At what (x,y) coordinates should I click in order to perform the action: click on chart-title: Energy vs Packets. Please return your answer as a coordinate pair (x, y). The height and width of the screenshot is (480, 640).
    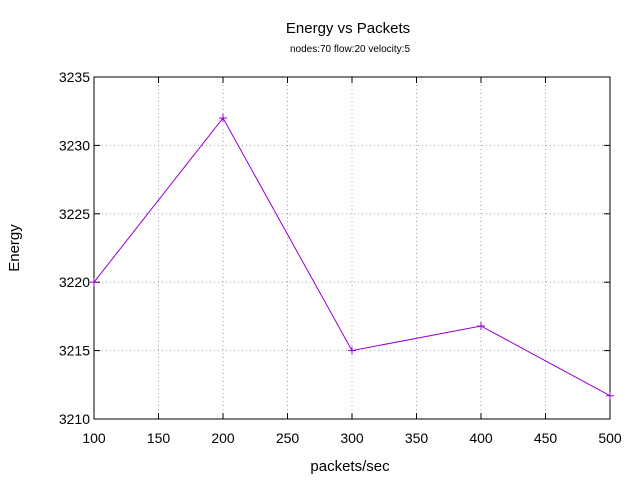
    Looking at the image, I should click on (348, 28).